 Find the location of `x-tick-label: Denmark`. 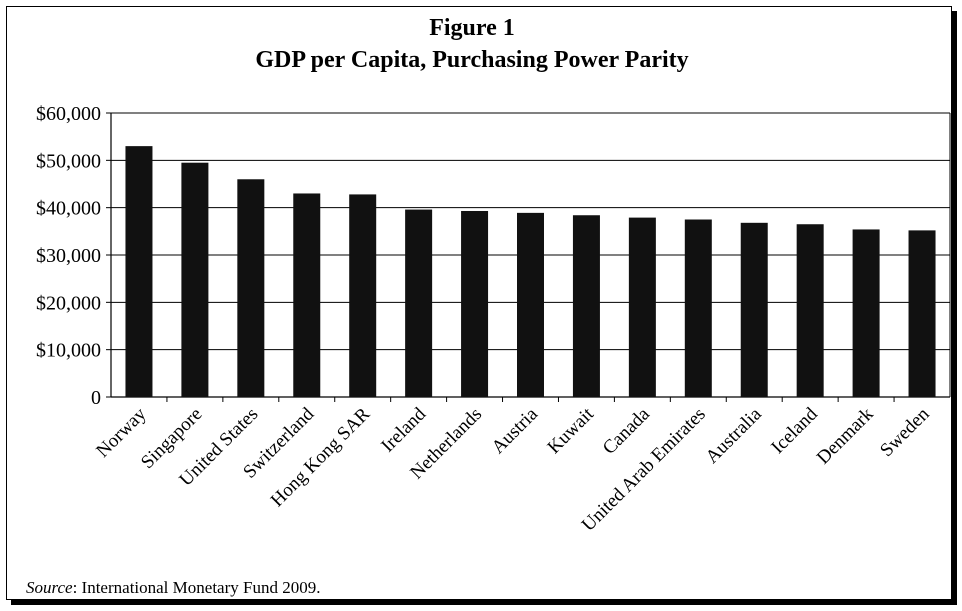

x-tick-label: Denmark is located at coordinates (845, 435).